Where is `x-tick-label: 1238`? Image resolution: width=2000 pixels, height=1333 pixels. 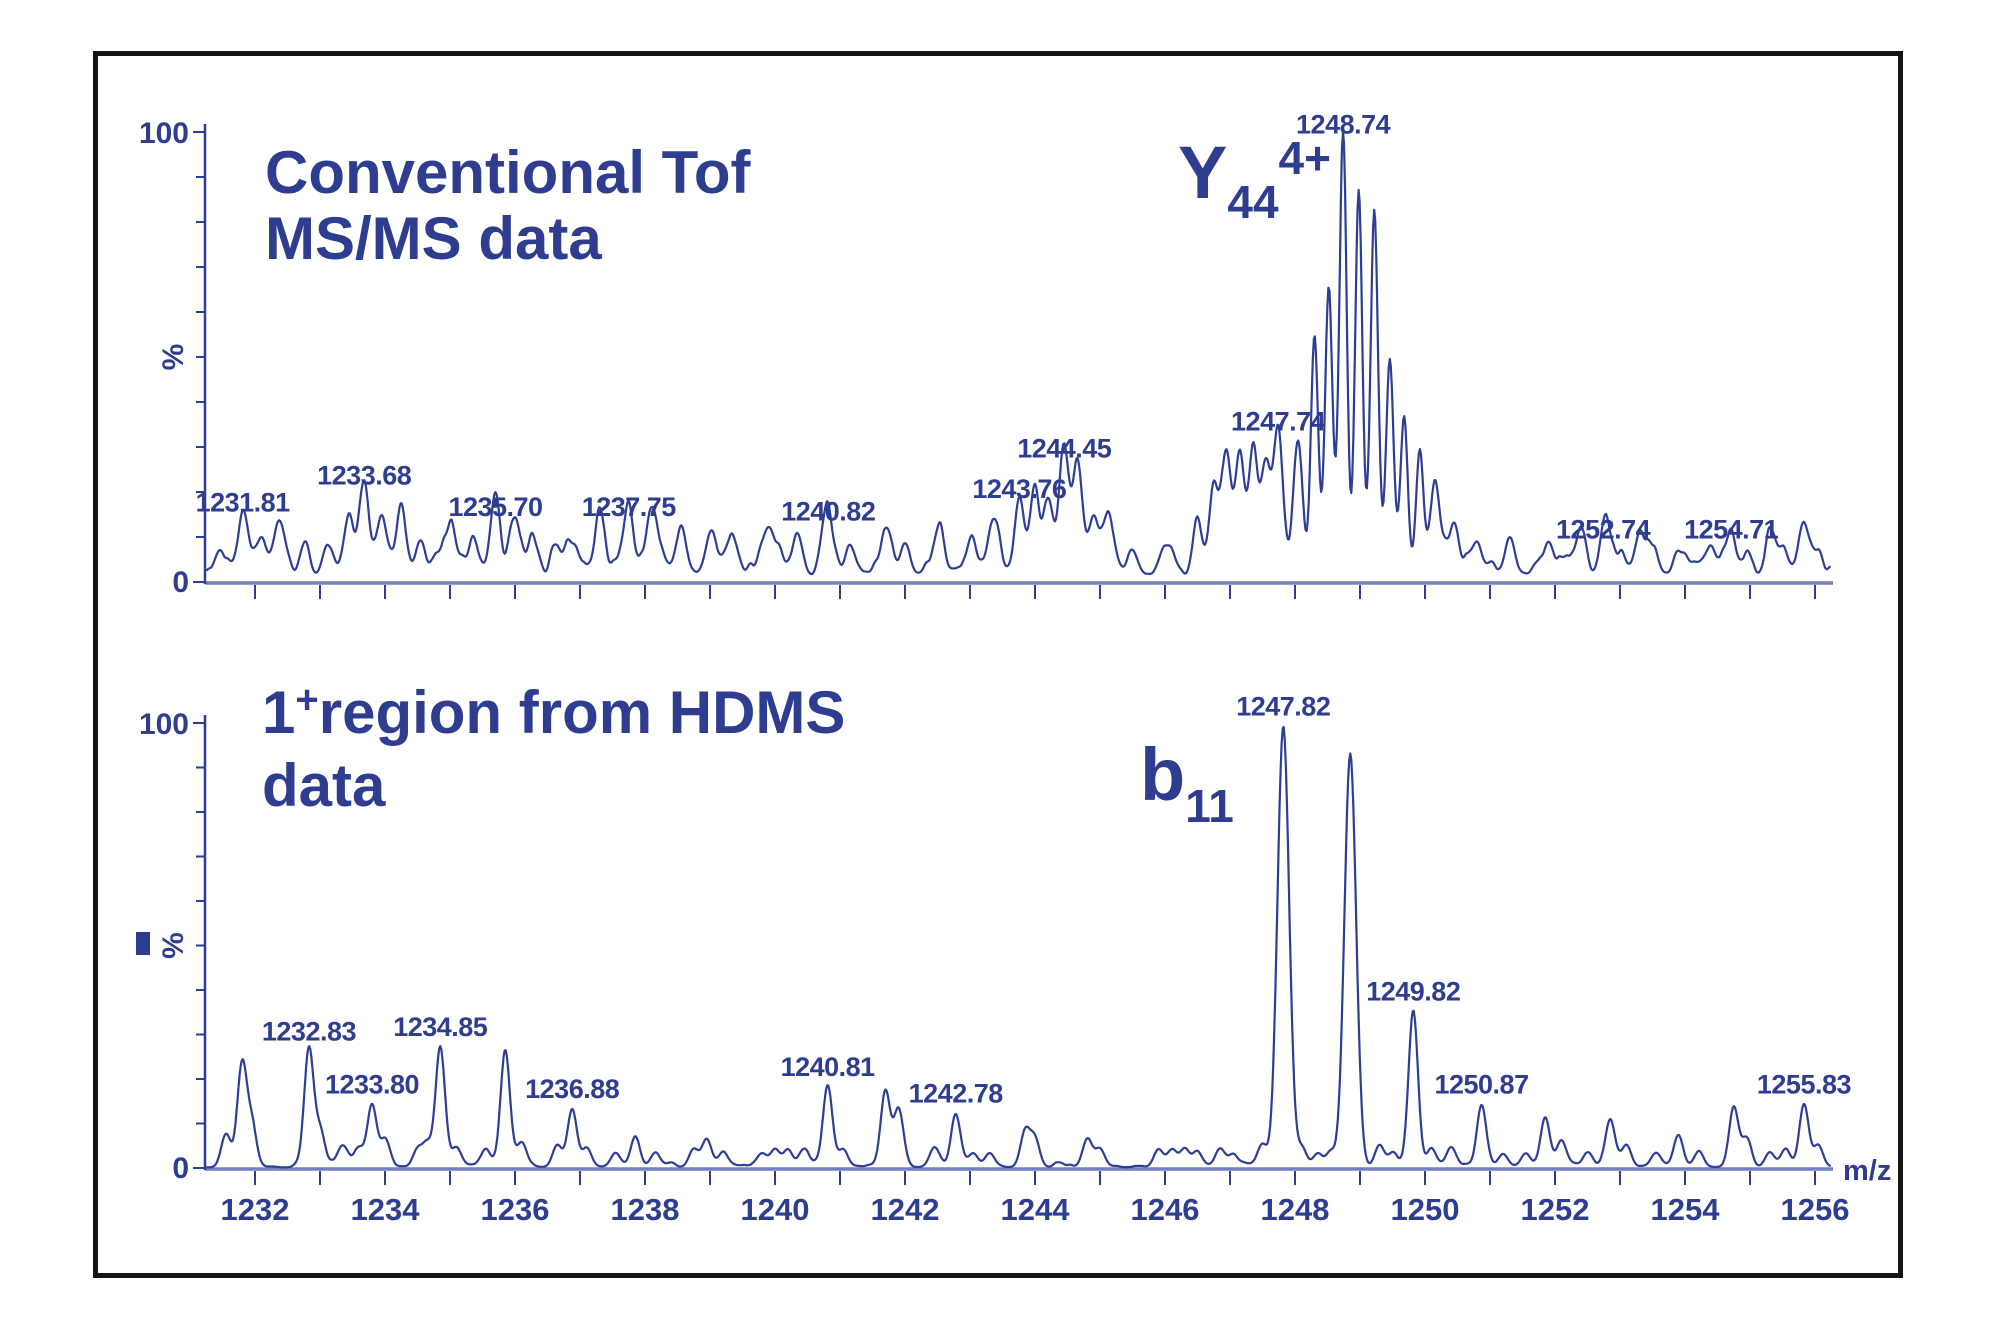 x-tick-label: 1238 is located at coordinates (645, 1209).